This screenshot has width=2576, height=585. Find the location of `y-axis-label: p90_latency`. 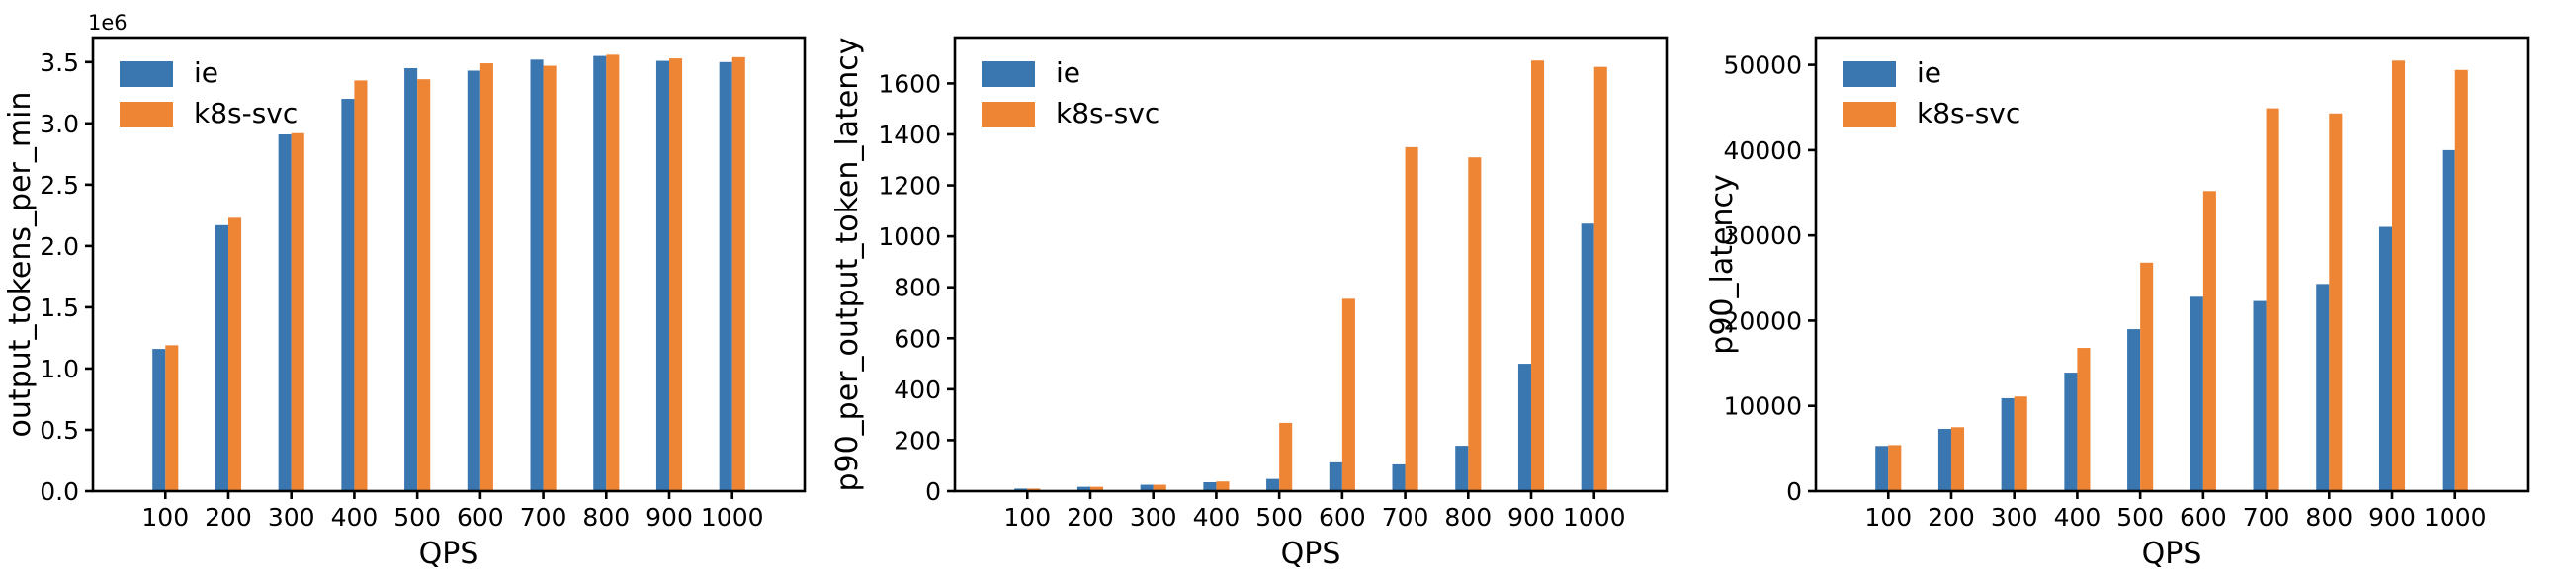

y-axis-label: p90_latency is located at coordinates (1722, 264).